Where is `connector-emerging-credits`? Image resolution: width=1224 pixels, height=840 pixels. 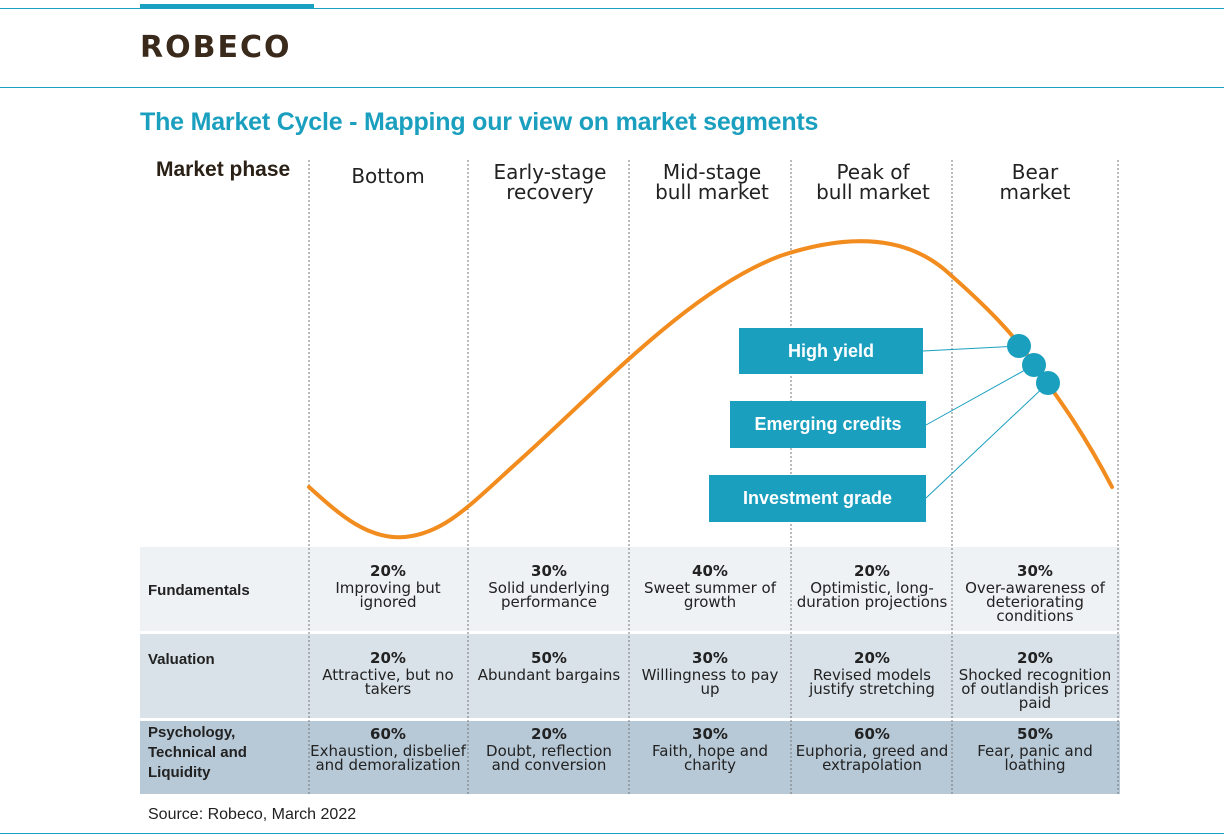 connector-emerging-credits is located at coordinates (980, 395).